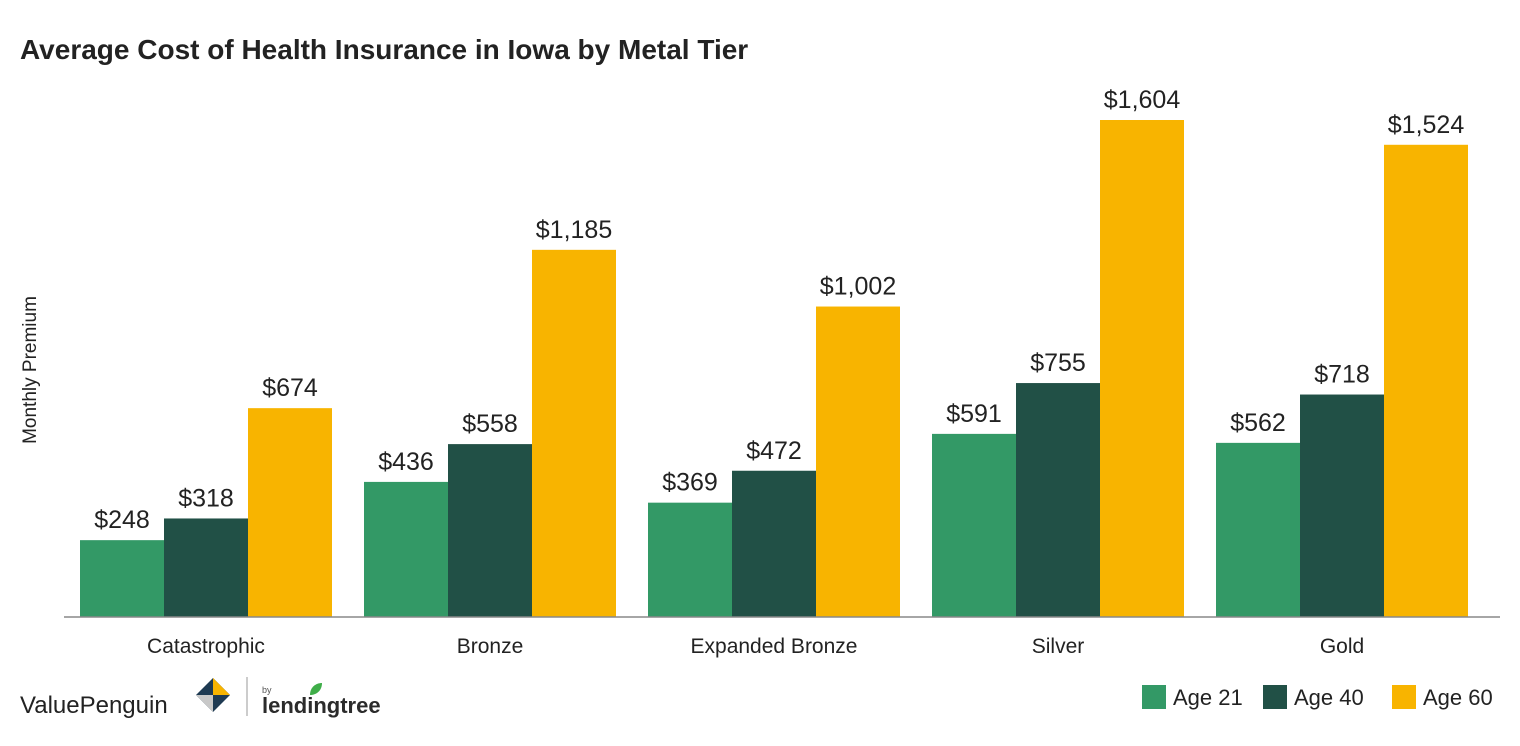 The height and width of the screenshot is (746, 1520). I want to click on x-tick-label-expanded-bronze: Expanded Bronze, so click(774, 646).